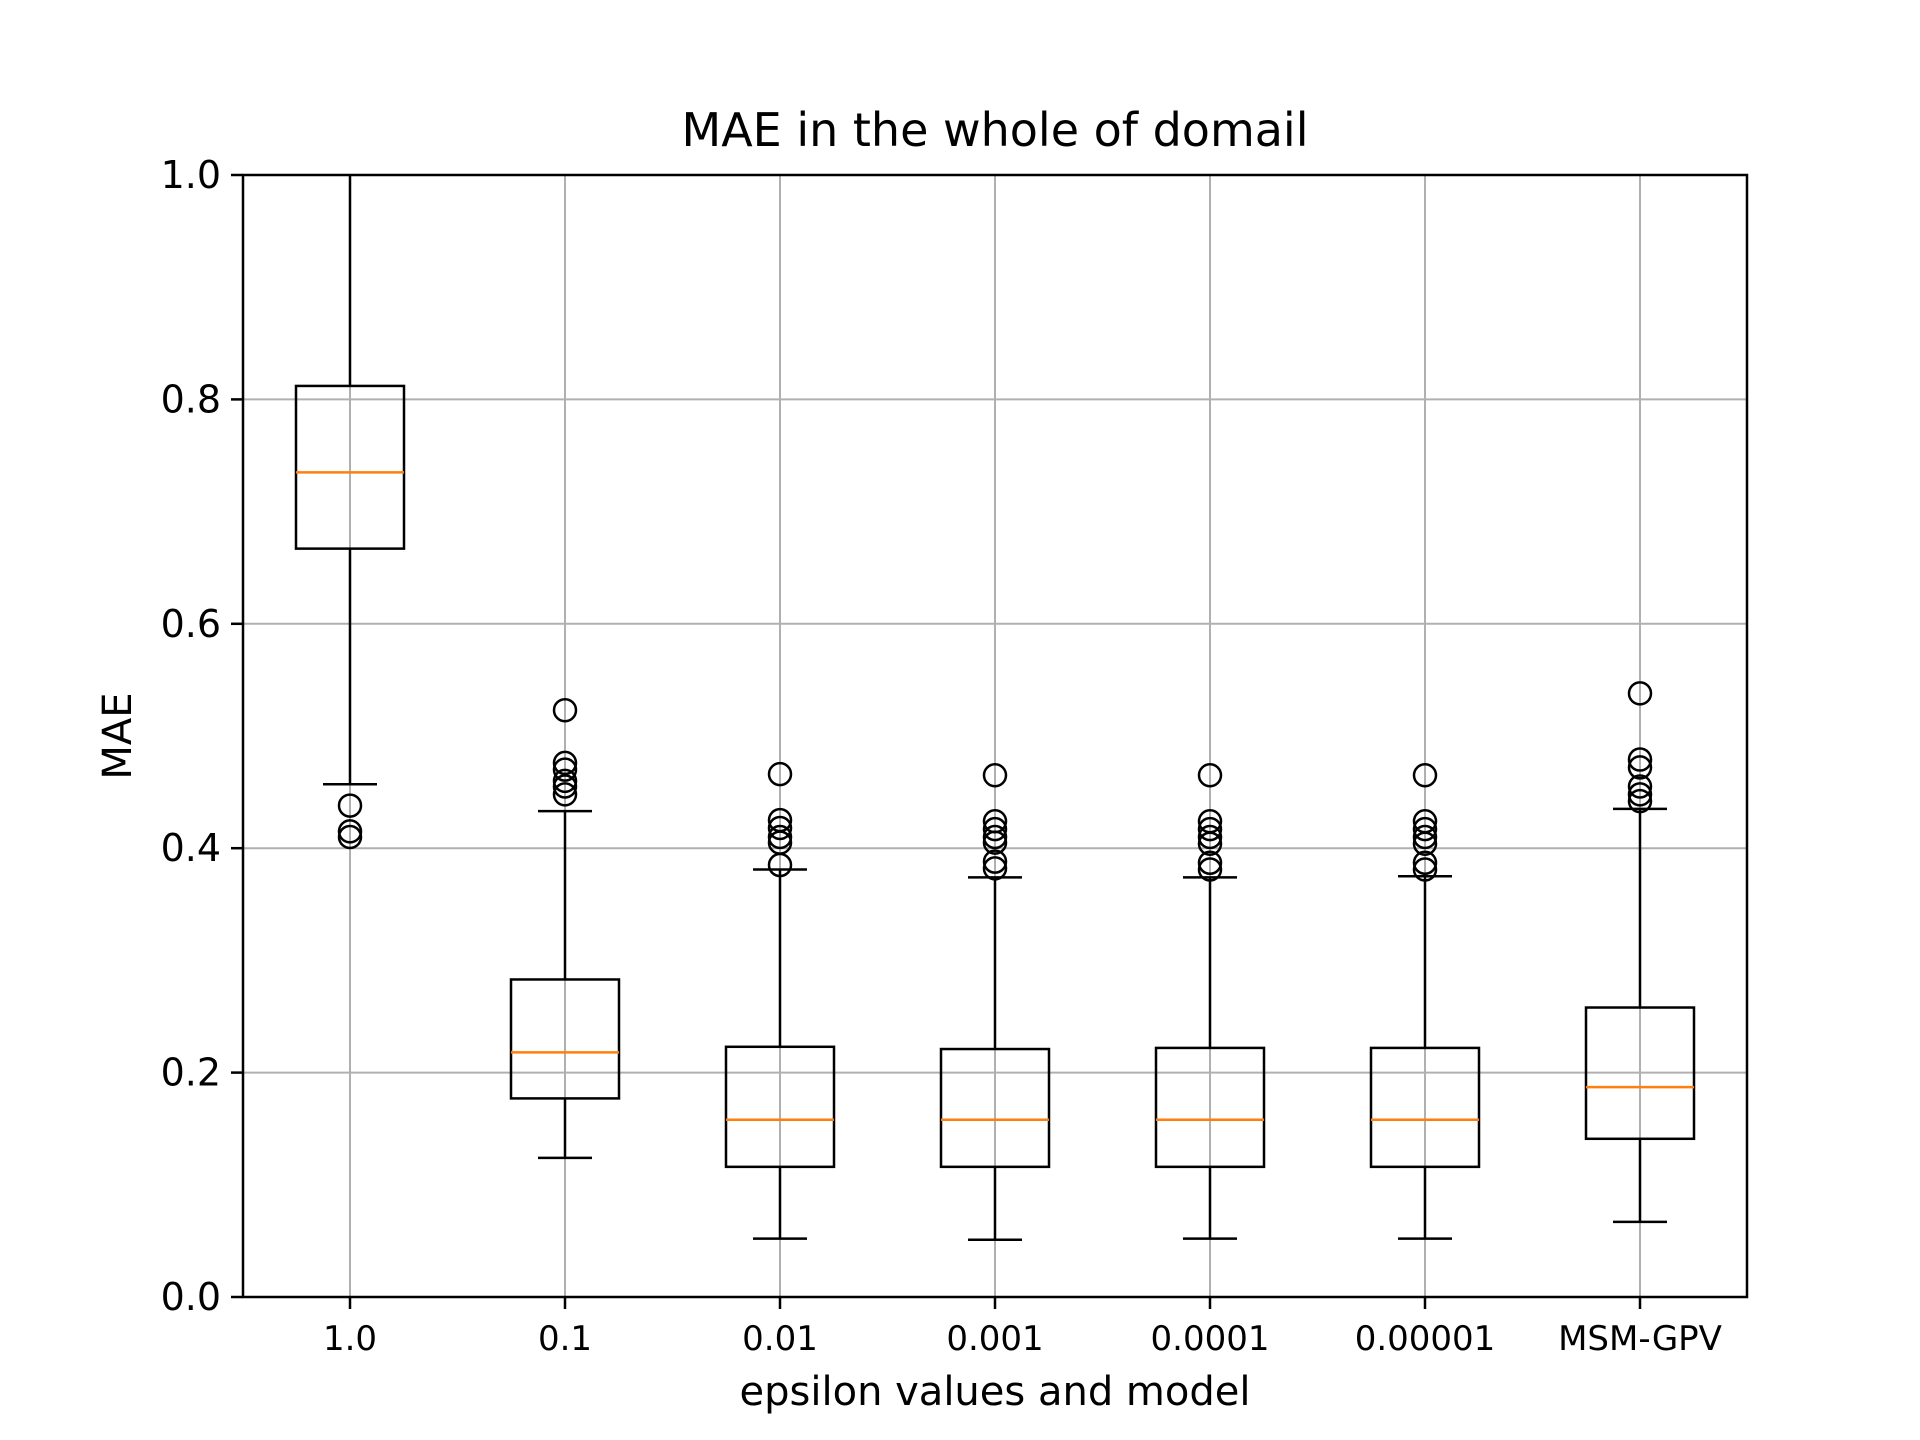  I want to click on box-1.0, so click(350, 512).